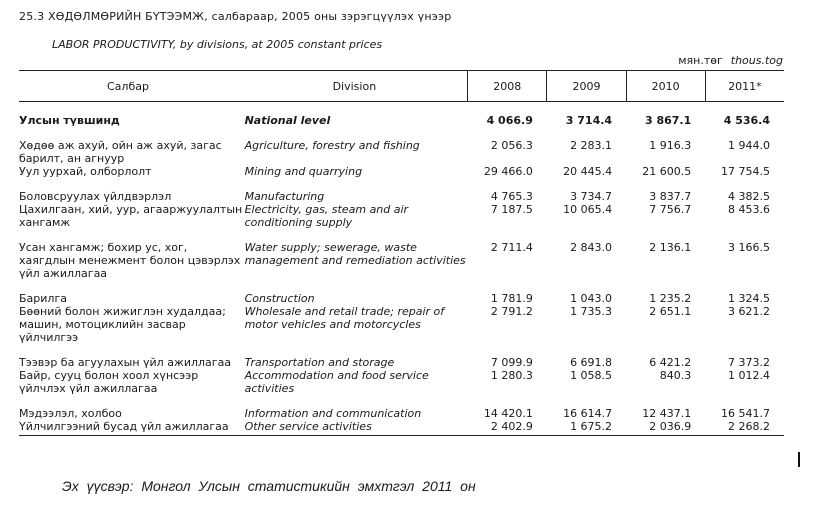 This screenshot has width=825, height=509. I want to click on value-cell: 1 280.3, so click(511, 375).